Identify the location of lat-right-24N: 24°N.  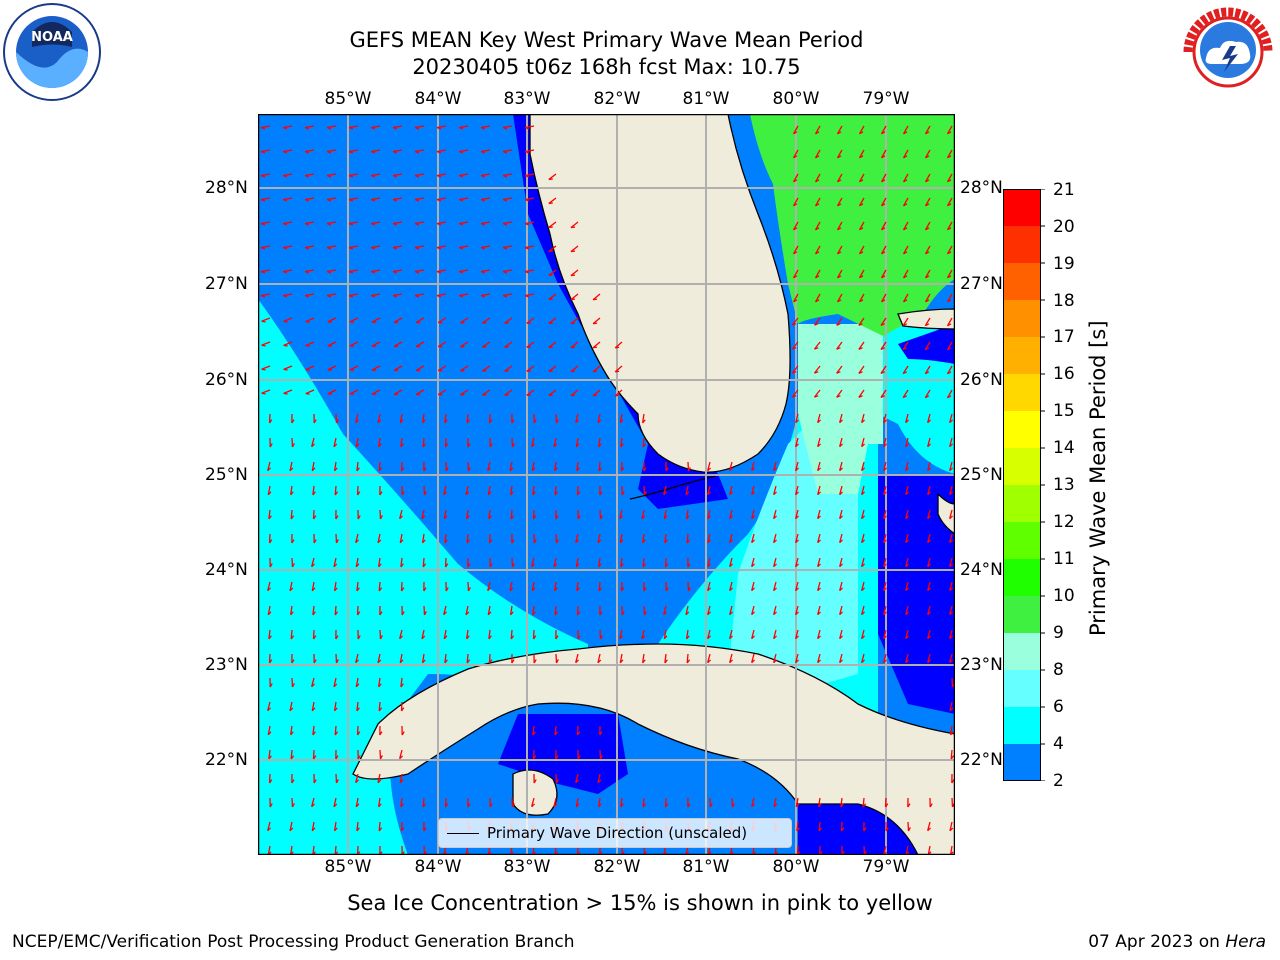
(981, 570).